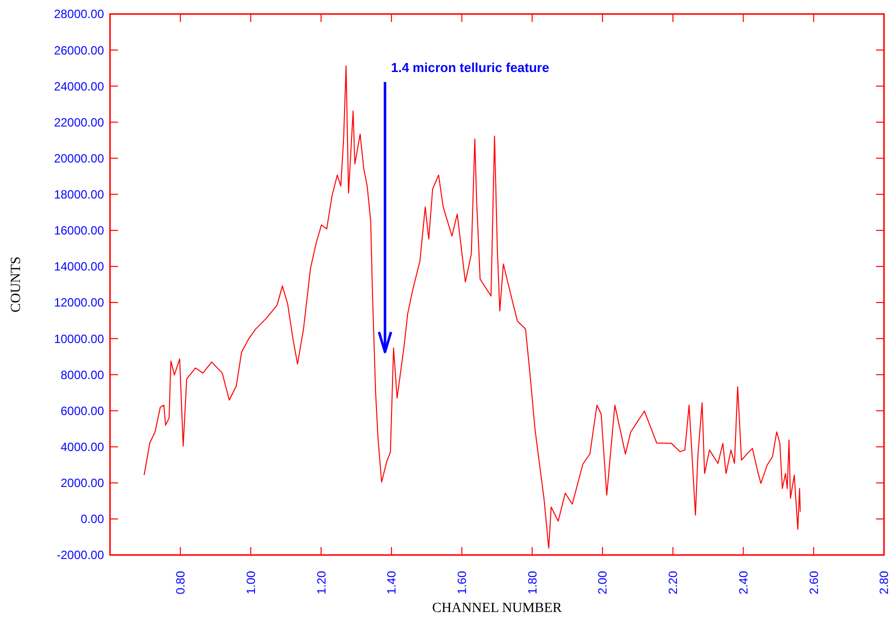 This screenshot has height=619, width=894. Describe the element at coordinates (82, 447) in the screenshot. I see `y-tick-label: 4000.00` at that location.